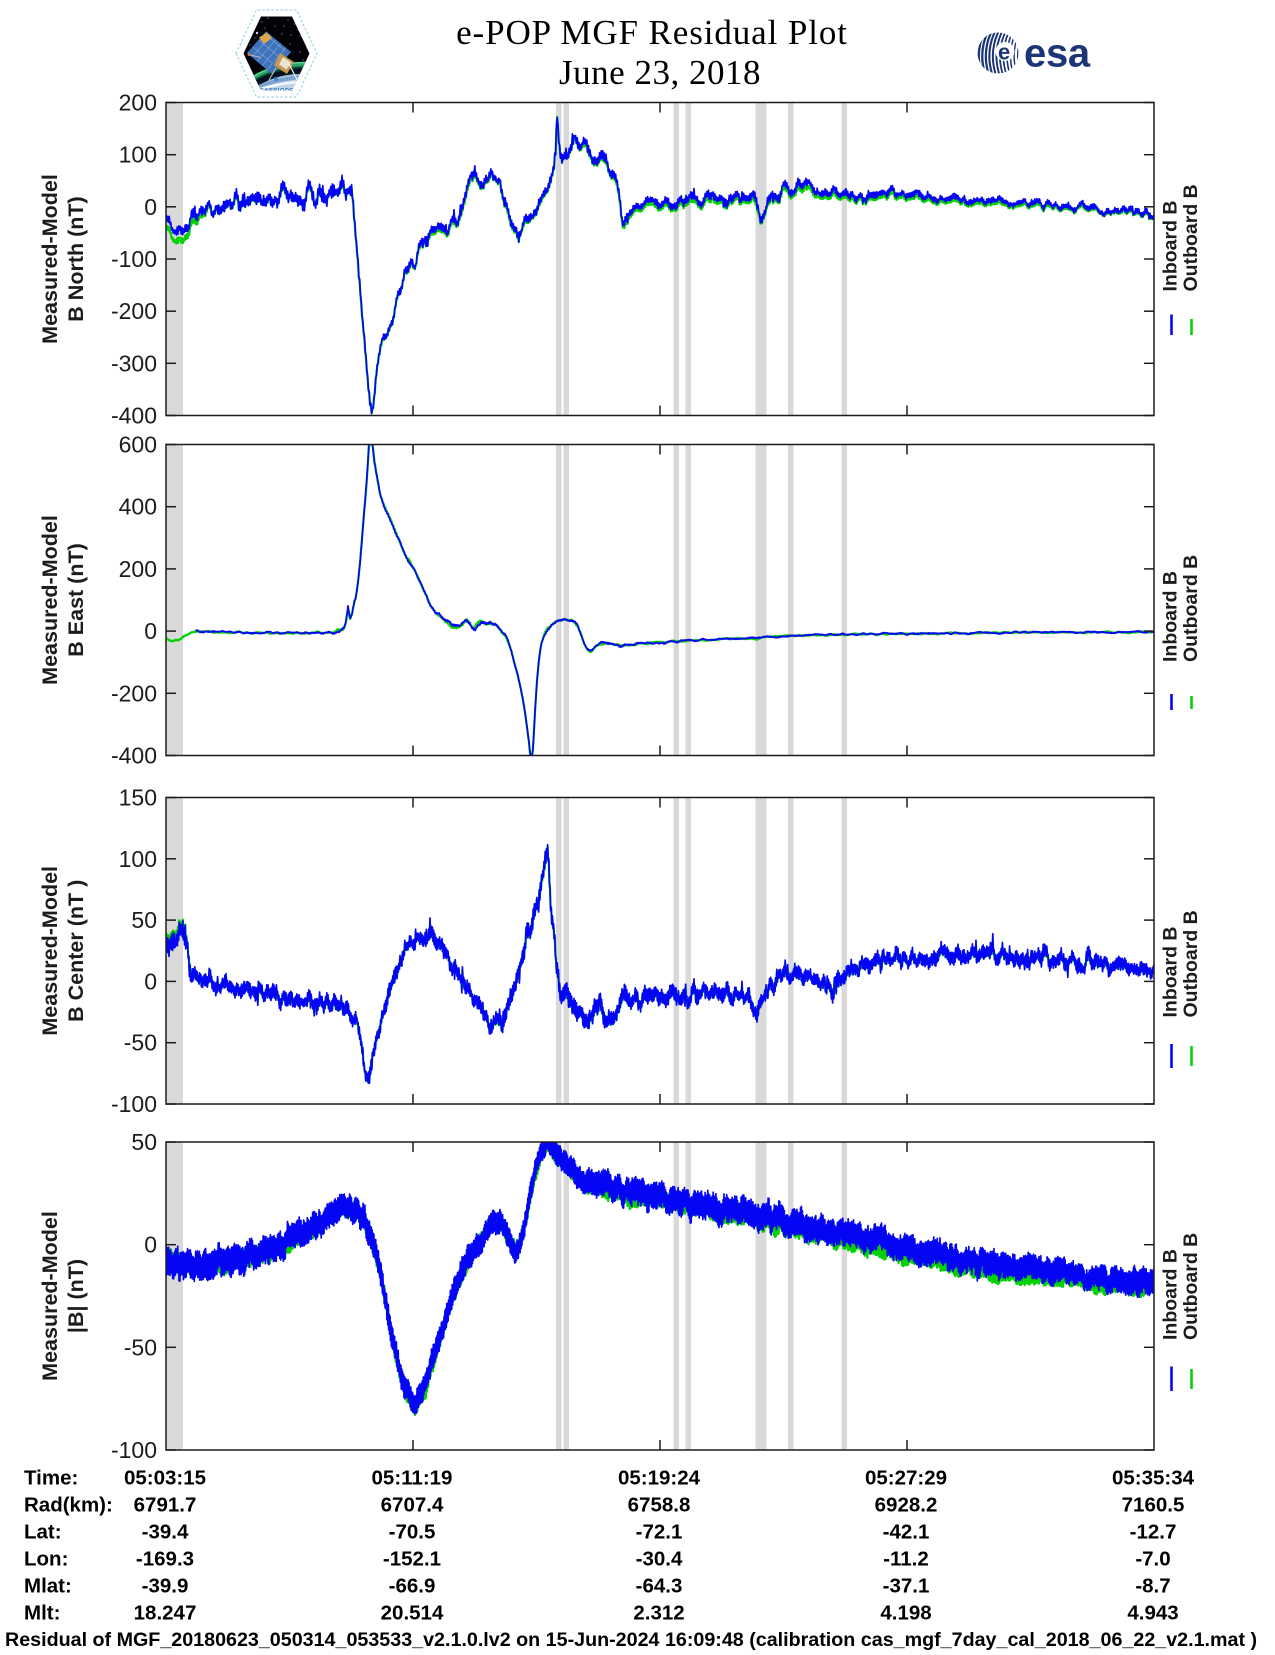 This screenshot has width=1275, height=1655. Describe the element at coordinates (906, 1532) in the screenshot. I see `svg-text: -42.1` at that location.